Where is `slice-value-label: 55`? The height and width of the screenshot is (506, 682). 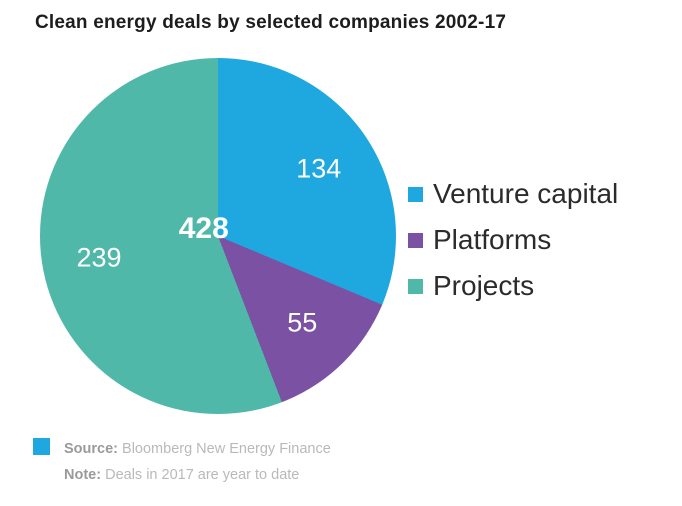 slice-value-label: 55 is located at coordinates (302, 322).